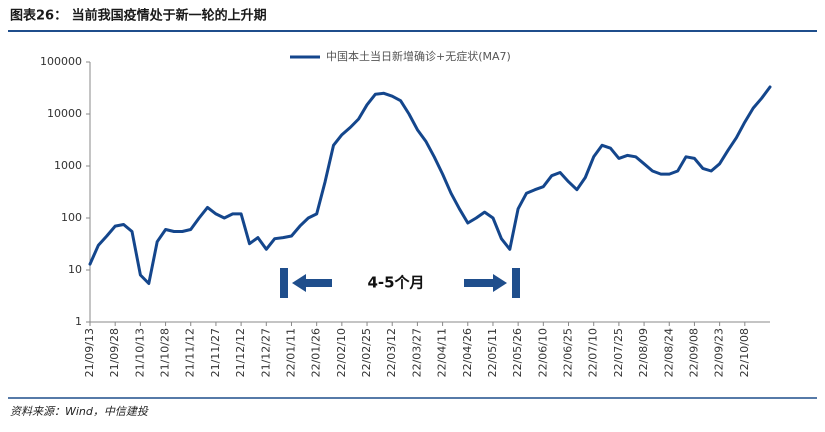  Describe the element at coordinates (165, 352) in the screenshot. I see `x-tick-label: 21/10/28` at that location.